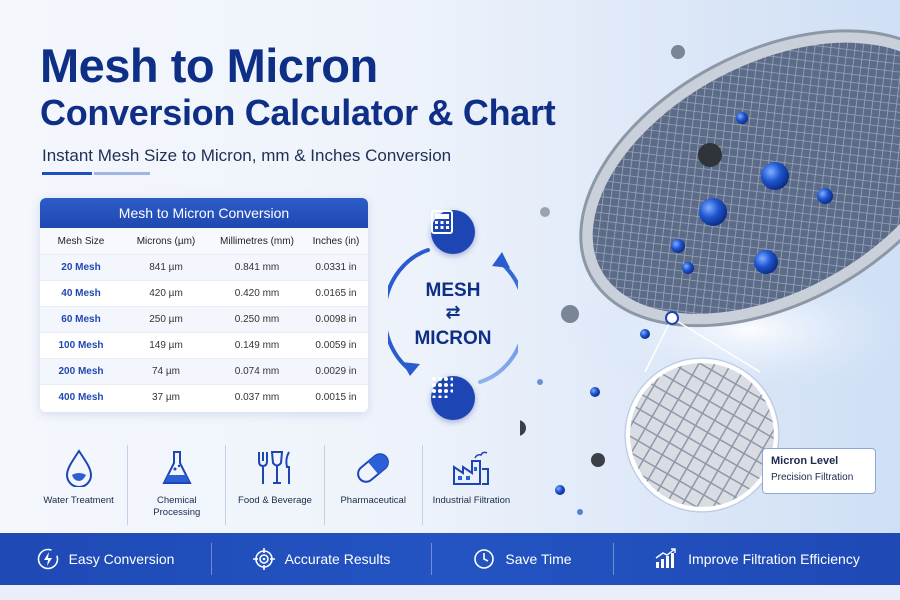  What do you see at coordinates (204, 213) in the screenshot?
I see `table-title: Mesh to Micron Conversion` at bounding box center [204, 213].